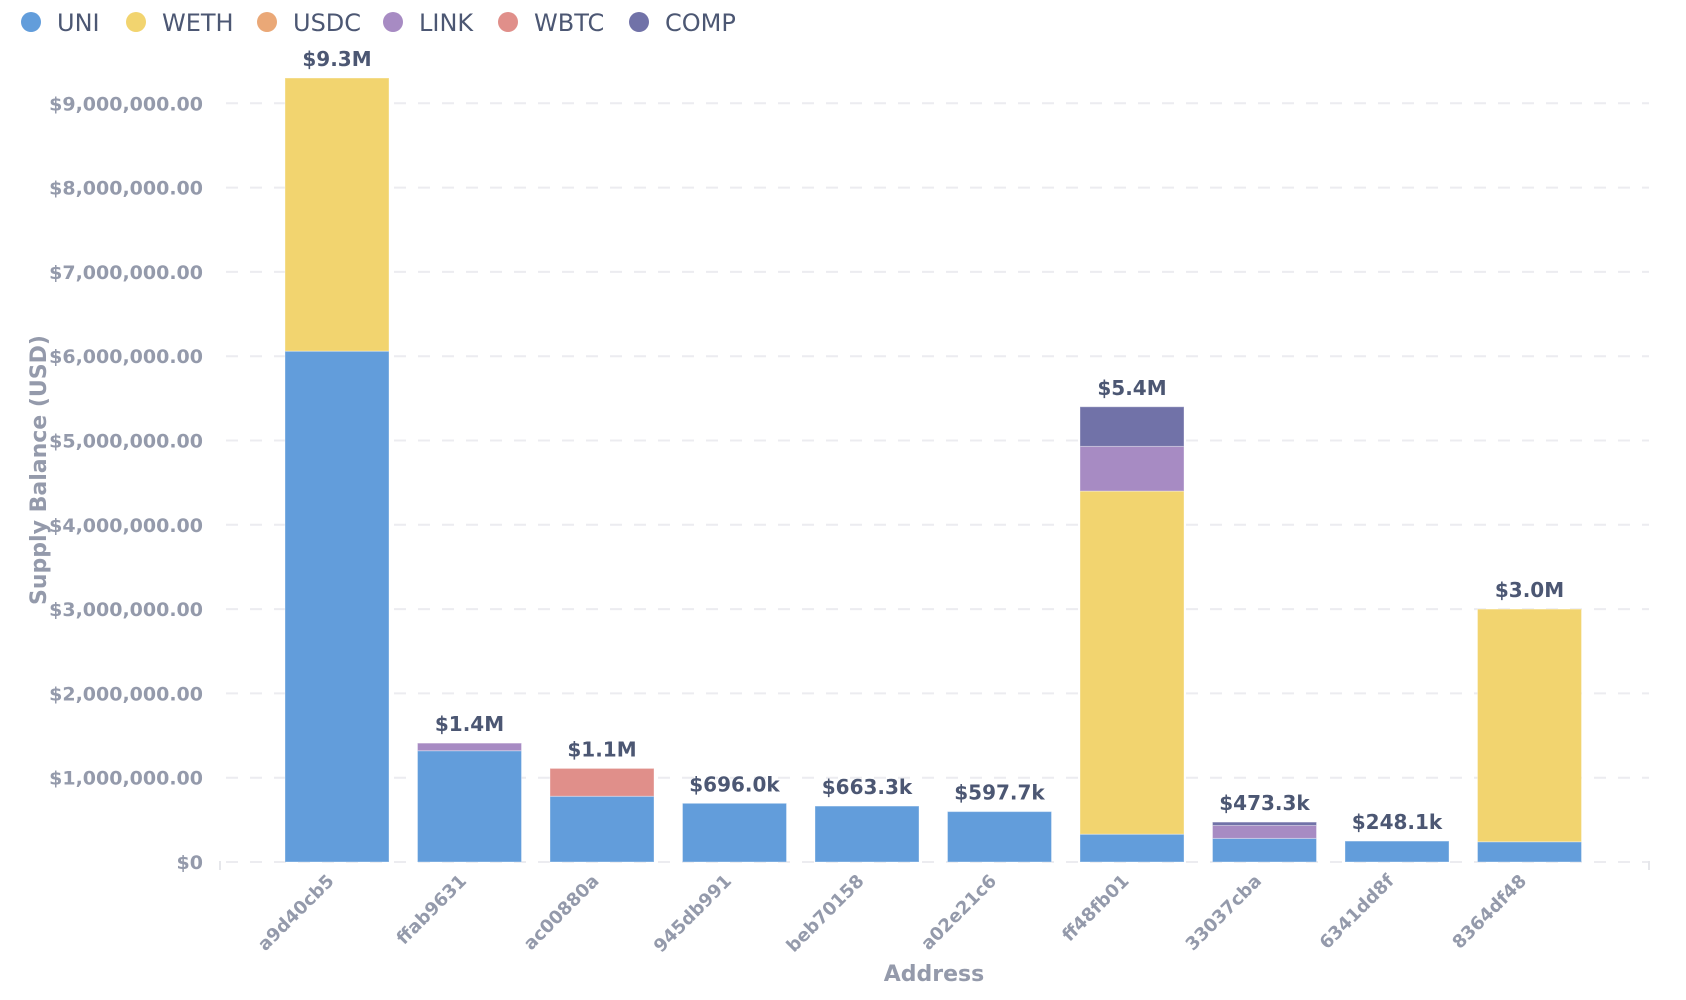  Describe the element at coordinates (126, 104) in the screenshot. I see `y-tick-label: $9,000,000.00` at that location.